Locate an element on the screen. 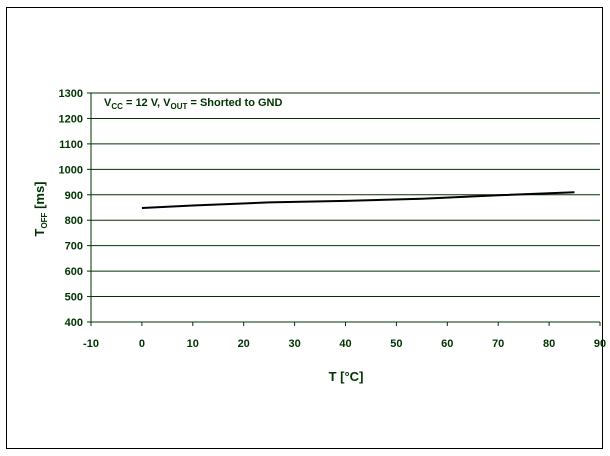  x-tick-label: 30 is located at coordinates (294, 344).